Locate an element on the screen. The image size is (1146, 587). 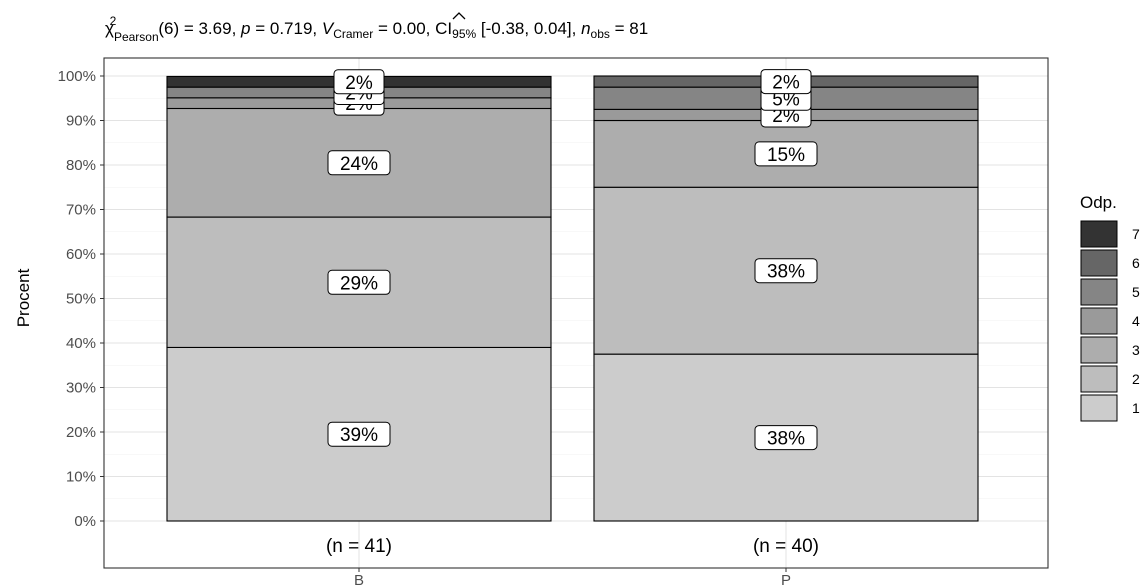
y-tick-label: 100% is located at coordinates (77, 76).